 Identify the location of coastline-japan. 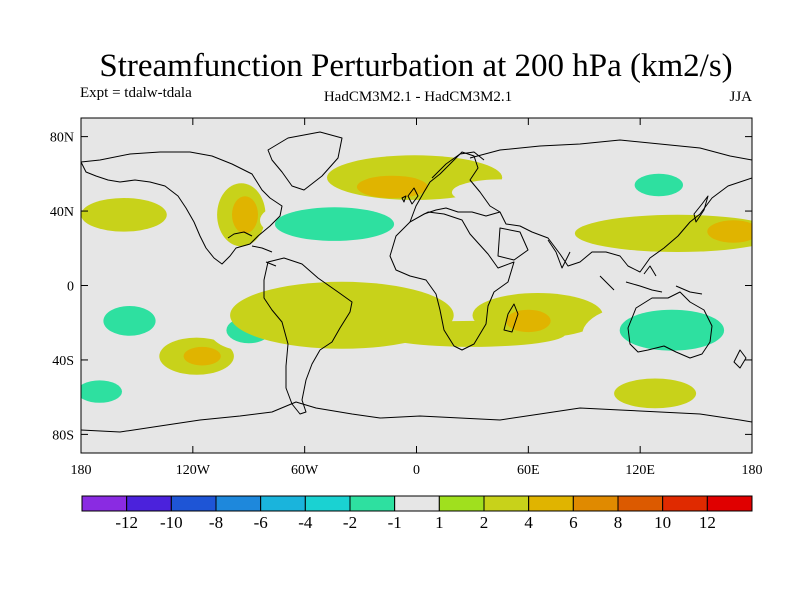
(701, 209).